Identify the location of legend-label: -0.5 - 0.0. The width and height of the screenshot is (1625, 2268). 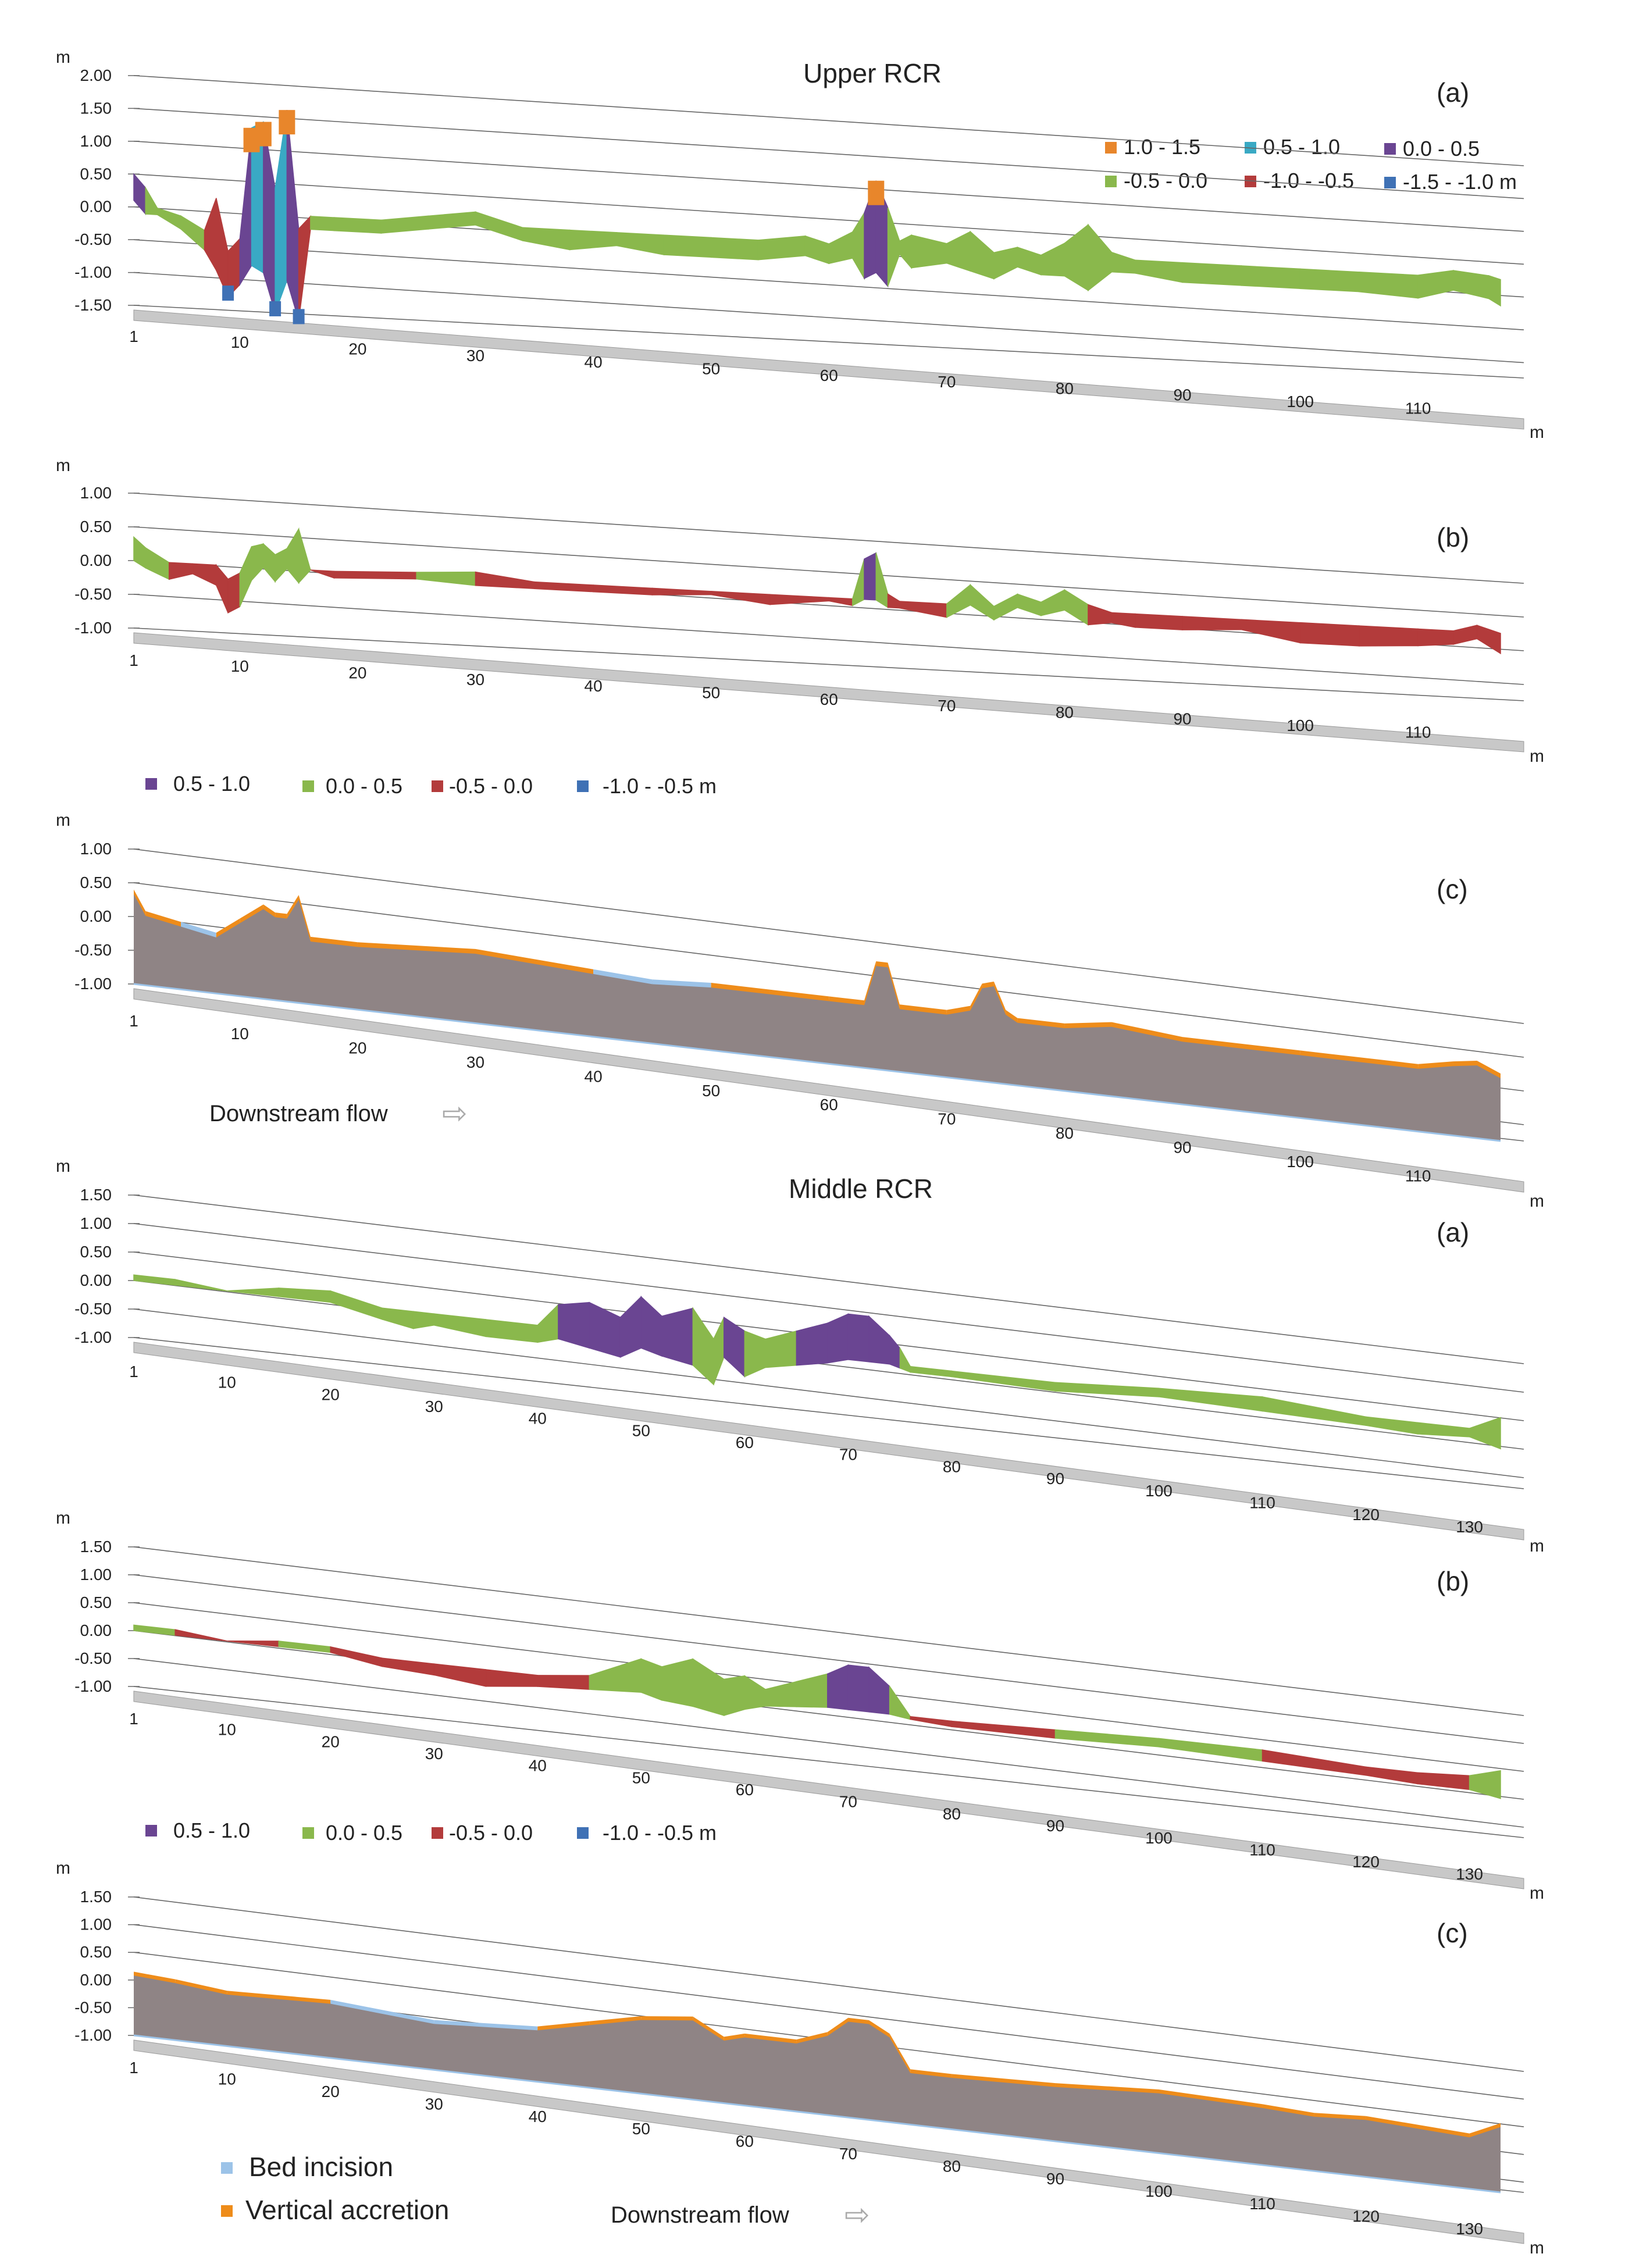
(1165, 180).